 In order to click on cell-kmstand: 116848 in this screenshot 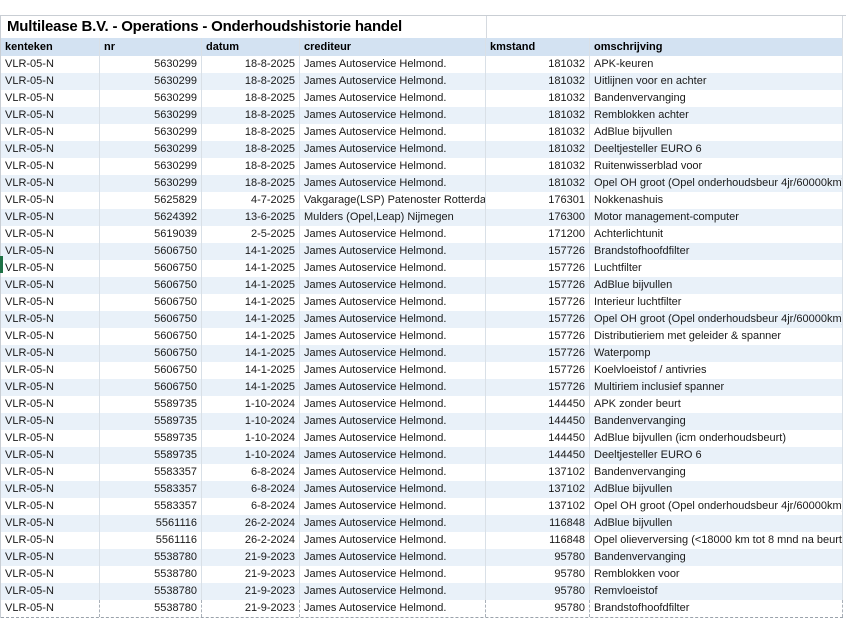, I will do `click(538, 523)`.